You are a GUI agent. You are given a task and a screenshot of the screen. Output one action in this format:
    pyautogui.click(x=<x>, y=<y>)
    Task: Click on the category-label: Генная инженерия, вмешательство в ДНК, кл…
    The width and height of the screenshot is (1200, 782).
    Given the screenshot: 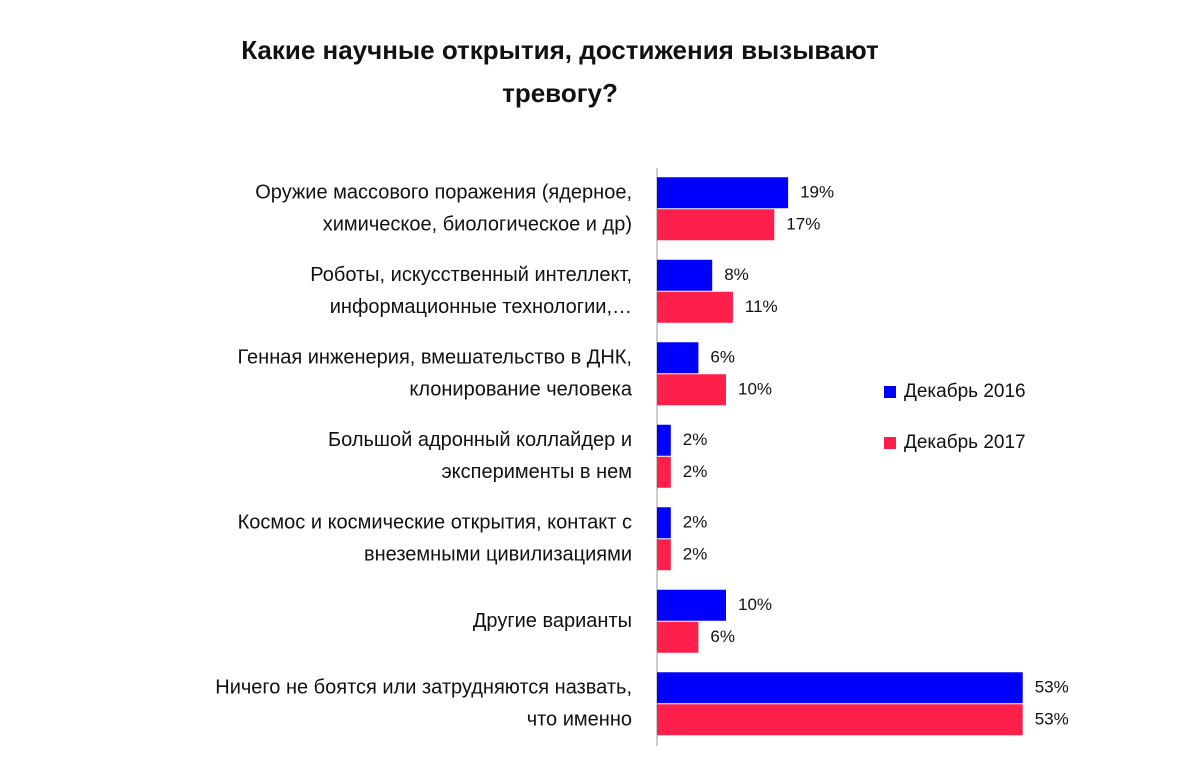 What is the action you would take?
    pyautogui.click(x=435, y=374)
    